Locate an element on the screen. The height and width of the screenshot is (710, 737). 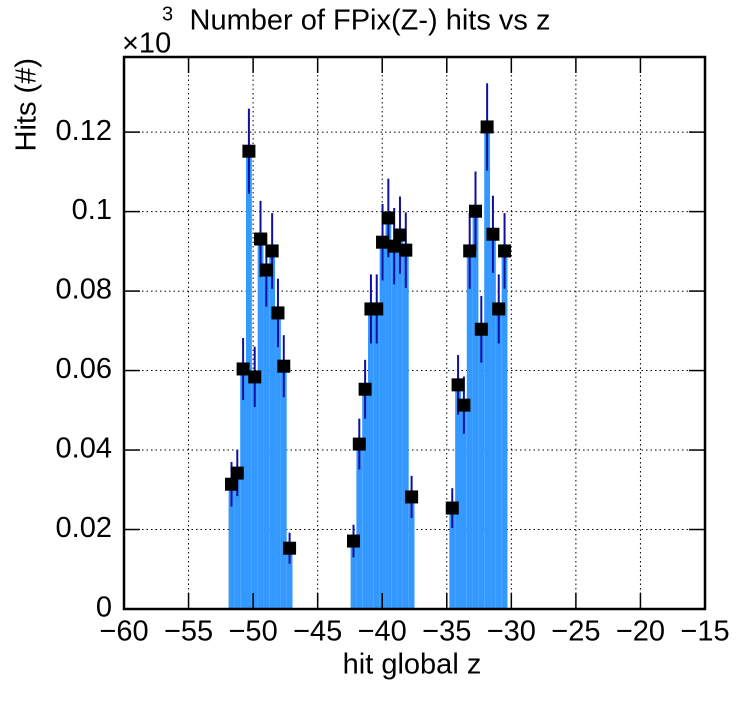
x-tick-label: −60 is located at coordinates (123, 632).